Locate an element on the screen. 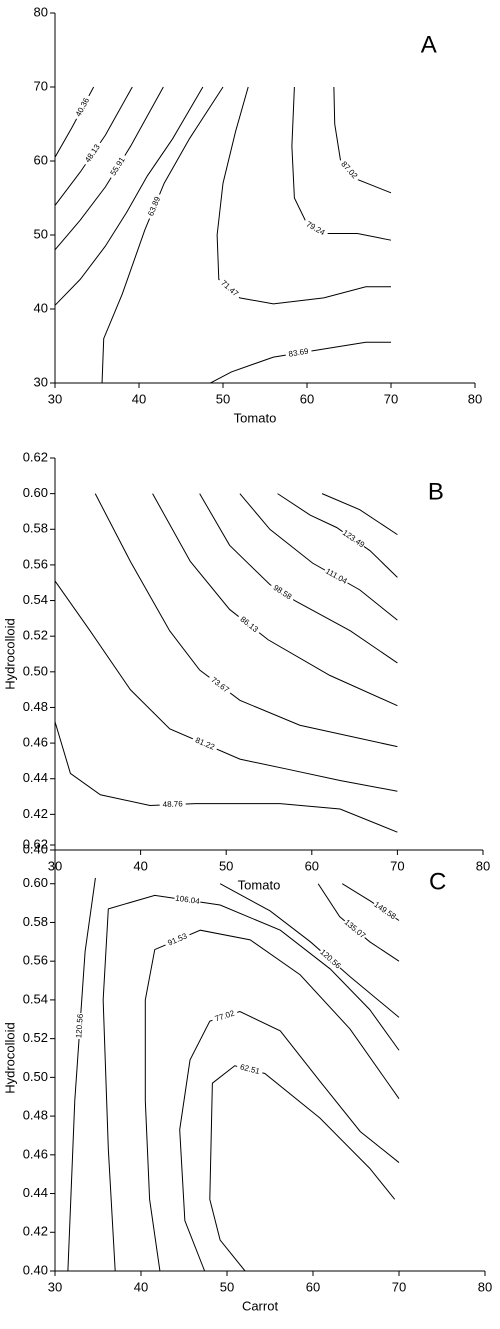 The height and width of the screenshot is (1329, 500). contour-label-group: 135.07 is located at coordinates (354, 929).